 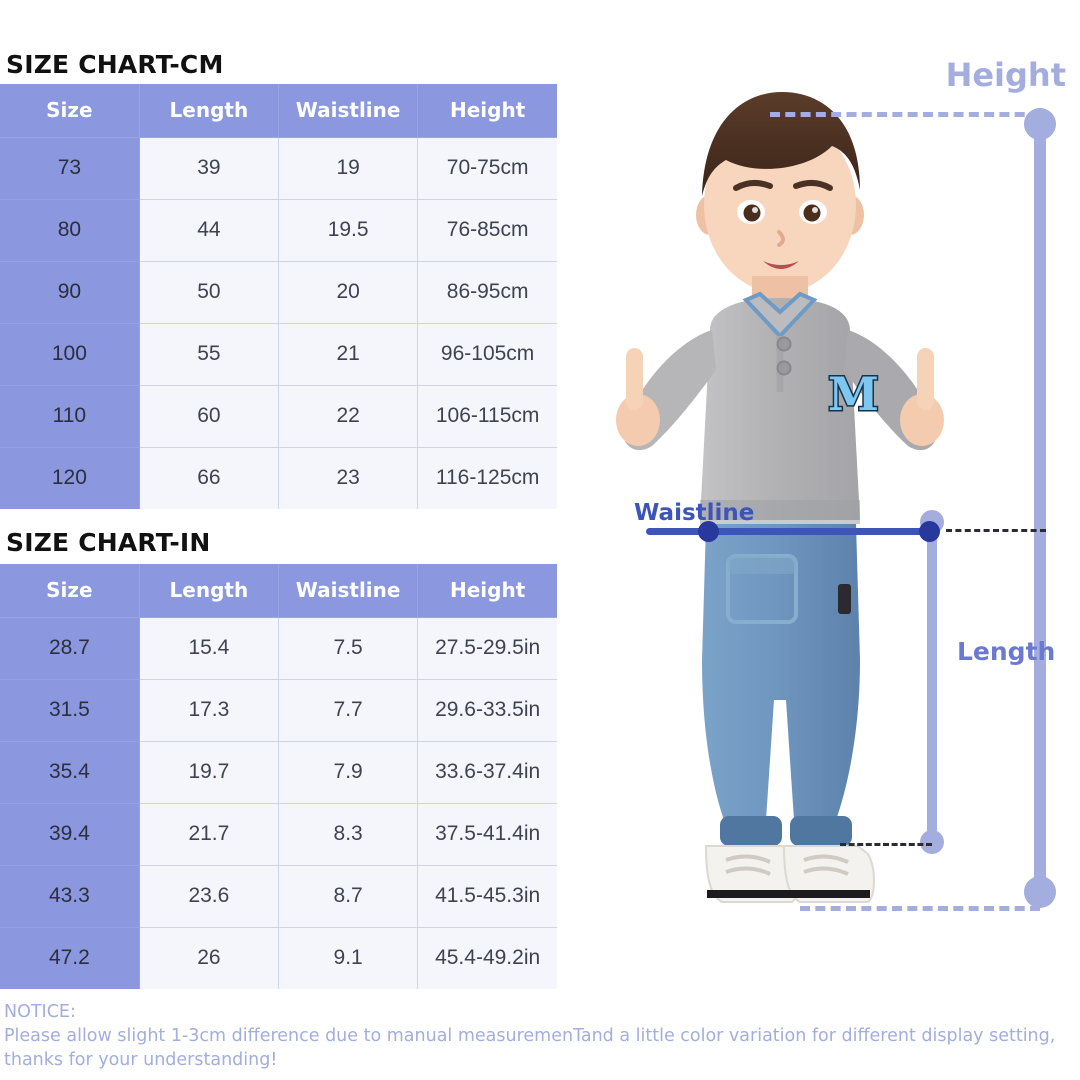 What do you see at coordinates (487, 772) in the screenshot?
I see `cell-height: 33.6-37.4in` at bounding box center [487, 772].